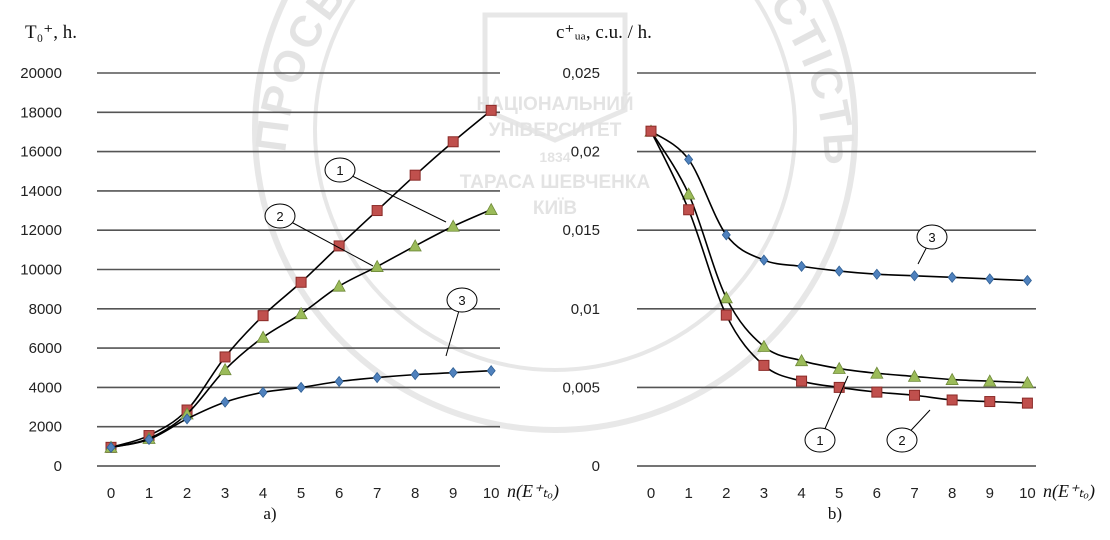 The width and height of the screenshot is (1110, 540). What do you see at coordinates (269, 513) in the screenshot?
I see `panel-caption: a)` at bounding box center [269, 513].